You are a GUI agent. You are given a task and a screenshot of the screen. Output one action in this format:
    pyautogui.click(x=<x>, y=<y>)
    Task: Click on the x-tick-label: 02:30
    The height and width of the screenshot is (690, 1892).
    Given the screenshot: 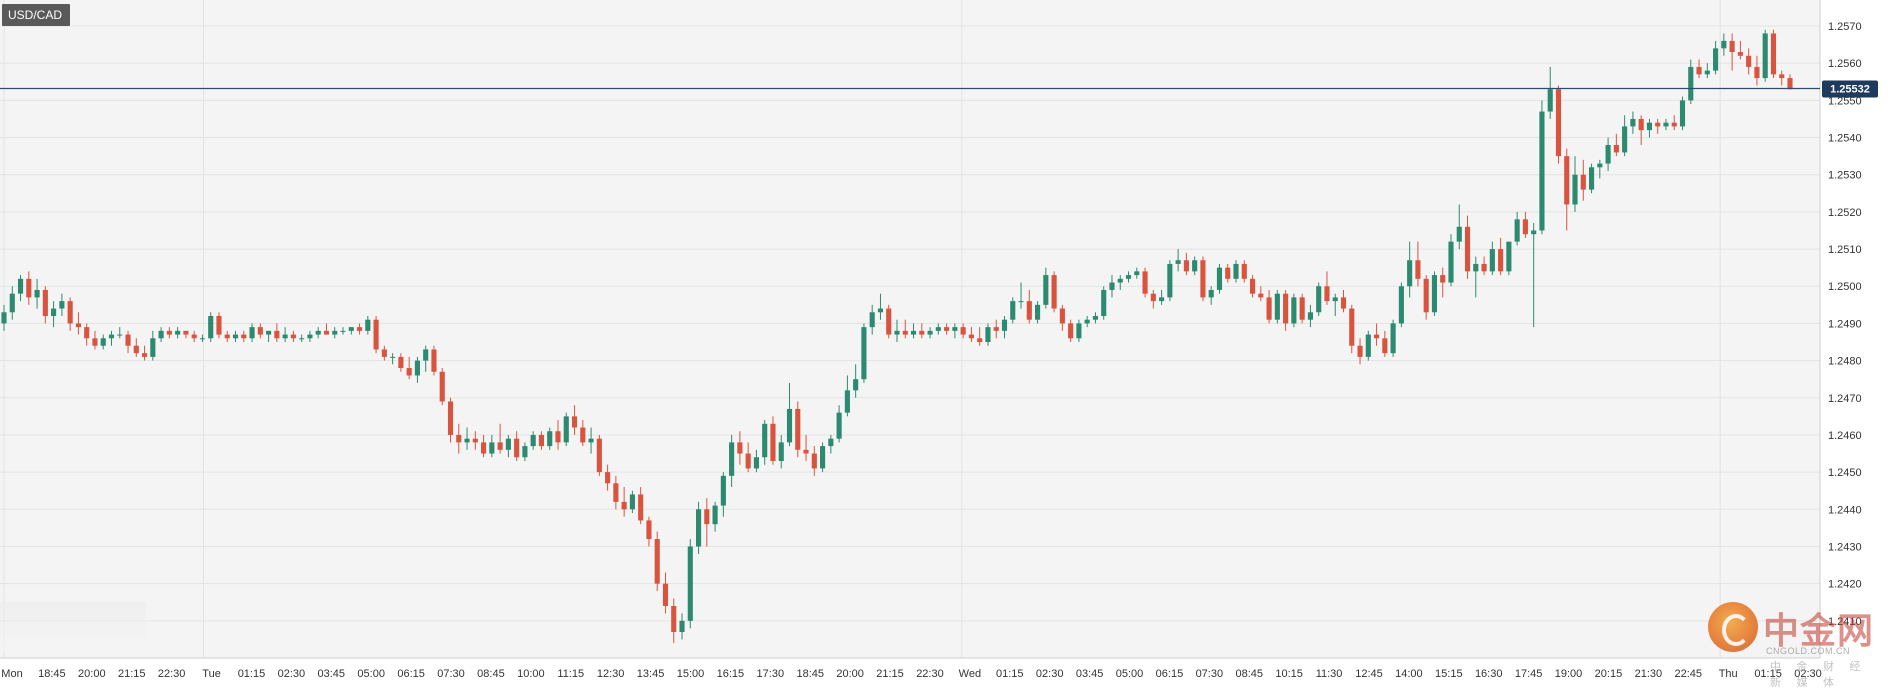 What is the action you would take?
    pyautogui.click(x=1050, y=674)
    